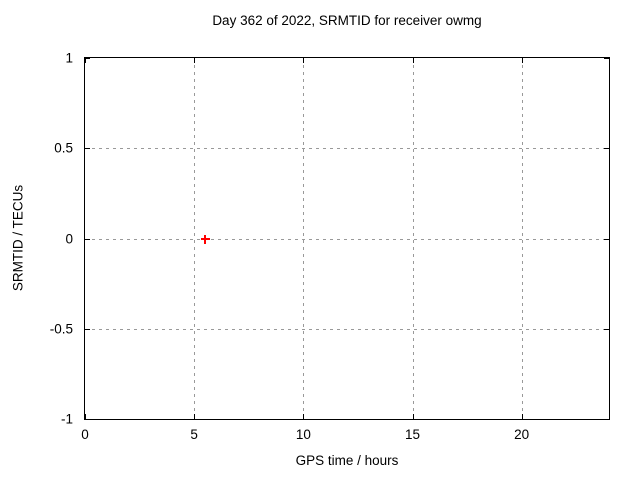 The width and height of the screenshot is (640, 480). What do you see at coordinates (412, 434) in the screenshot?
I see `x-tick-label: 15` at bounding box center [412, 434].